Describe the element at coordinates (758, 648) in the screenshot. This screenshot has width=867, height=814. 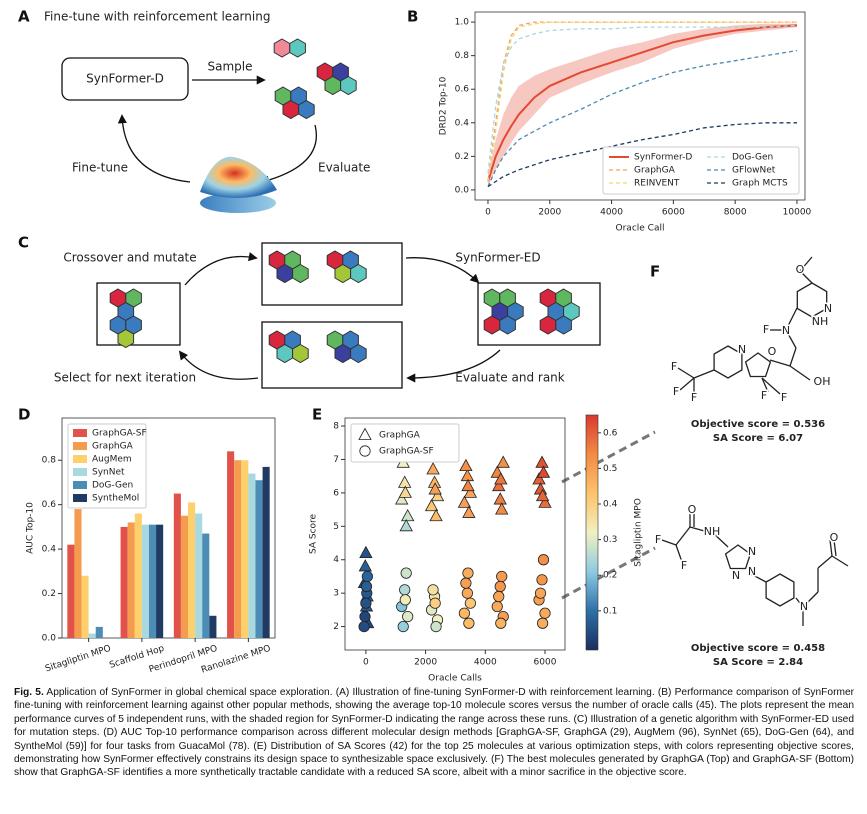
I see `objective-score: Objective score = 0.458` at that location.